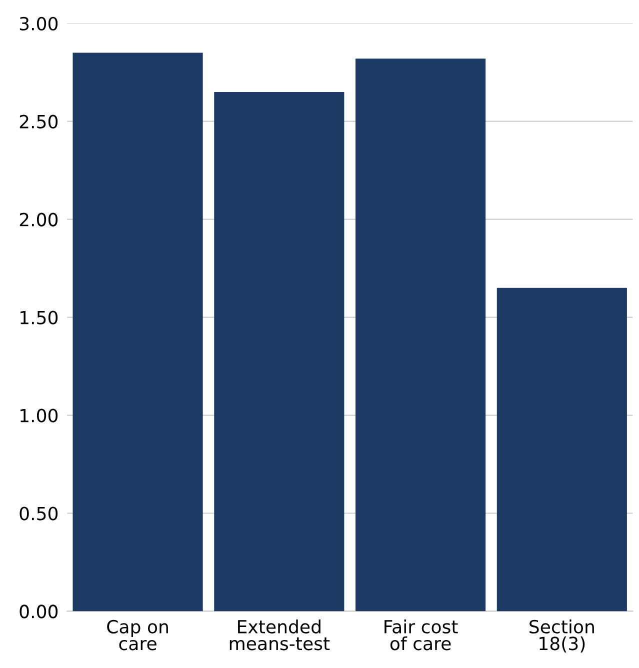 This screenshot has width=639, height=668. What do you see at coordinates (39, 415) in the screenshot?
I see `y-tick-label: 1.00` at bounding box center [39, 415].